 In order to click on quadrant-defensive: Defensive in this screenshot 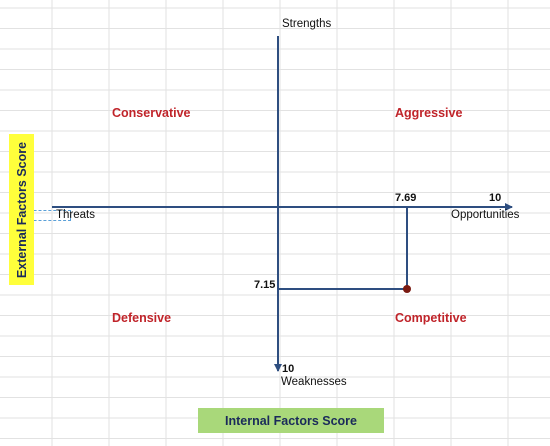, I will do `click(142, 318)`.